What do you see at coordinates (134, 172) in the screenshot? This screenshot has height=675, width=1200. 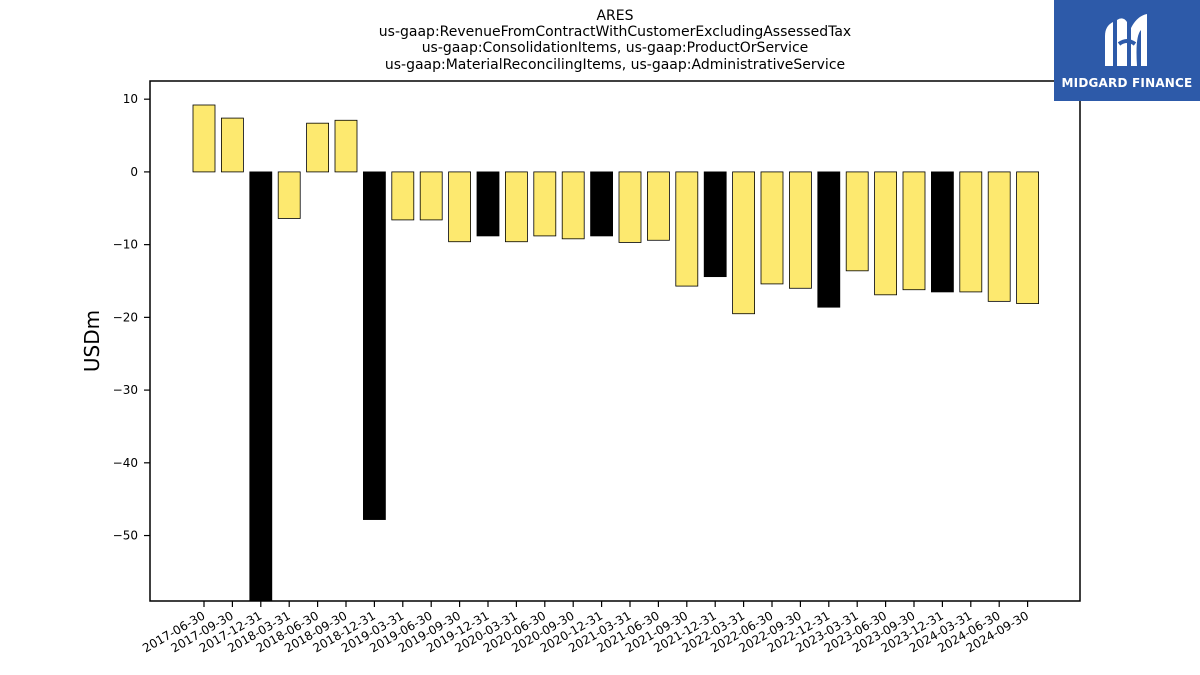 I see `y-tick-label: 0` at bounding box center [134, 172].